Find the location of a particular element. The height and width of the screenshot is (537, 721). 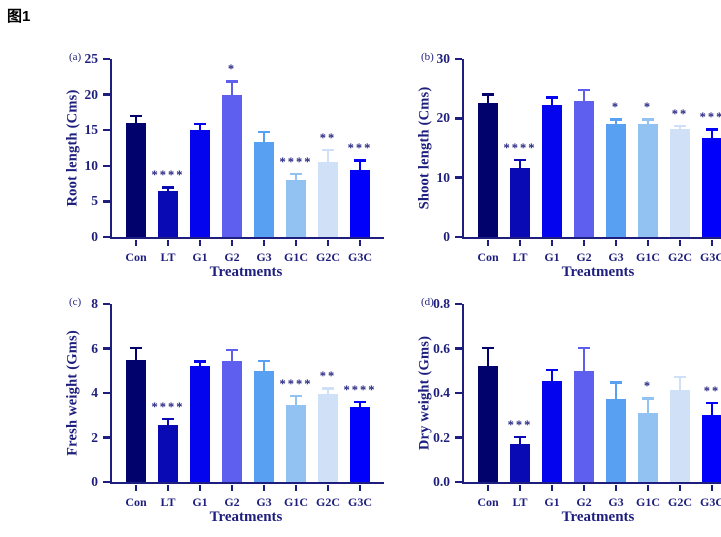

y-tick-label: 15 is located at coordinates (91, 130).